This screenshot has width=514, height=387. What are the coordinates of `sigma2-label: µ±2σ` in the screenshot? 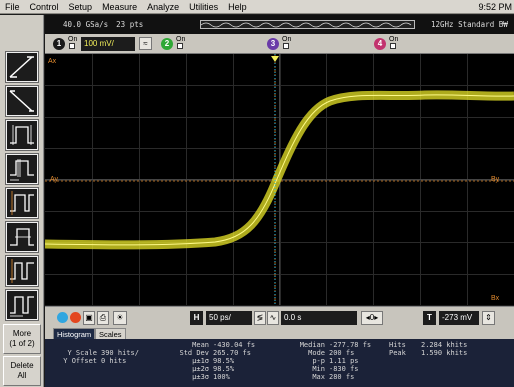 It's located at (200, 369).